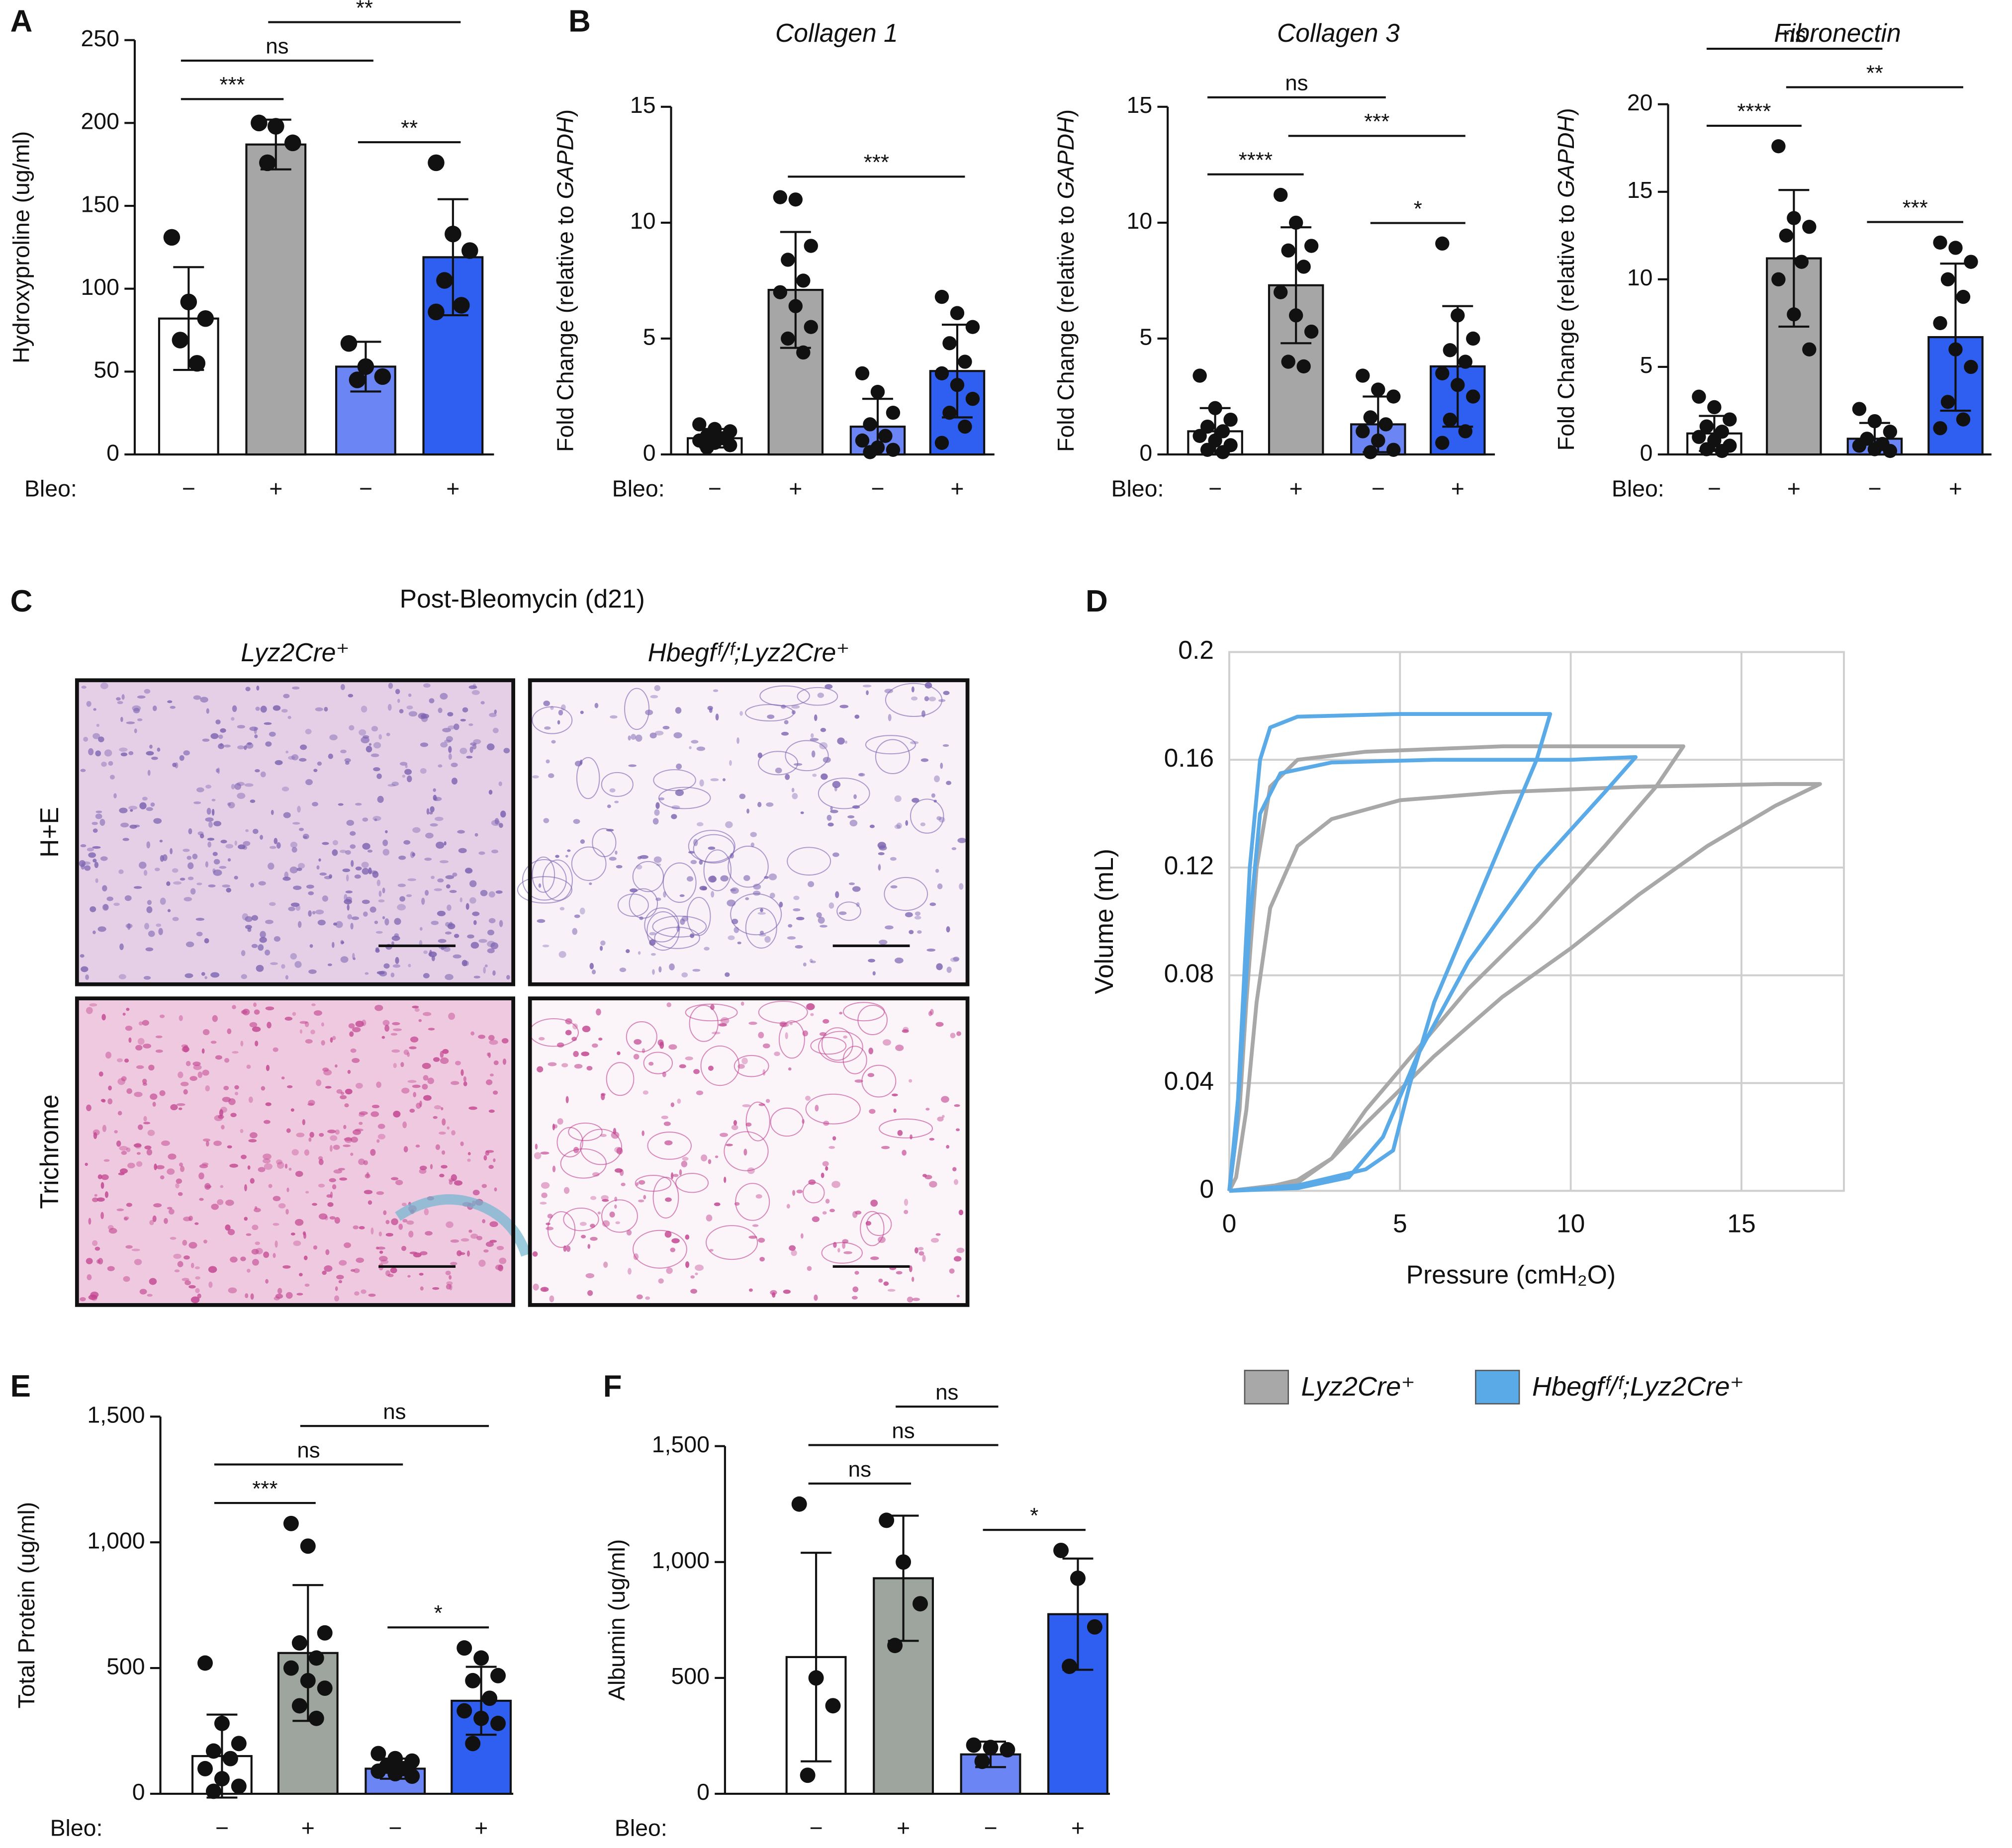 This screenshot has width=2012, height=1848. I want to click on significance-label: ***, so click(265, 1489).